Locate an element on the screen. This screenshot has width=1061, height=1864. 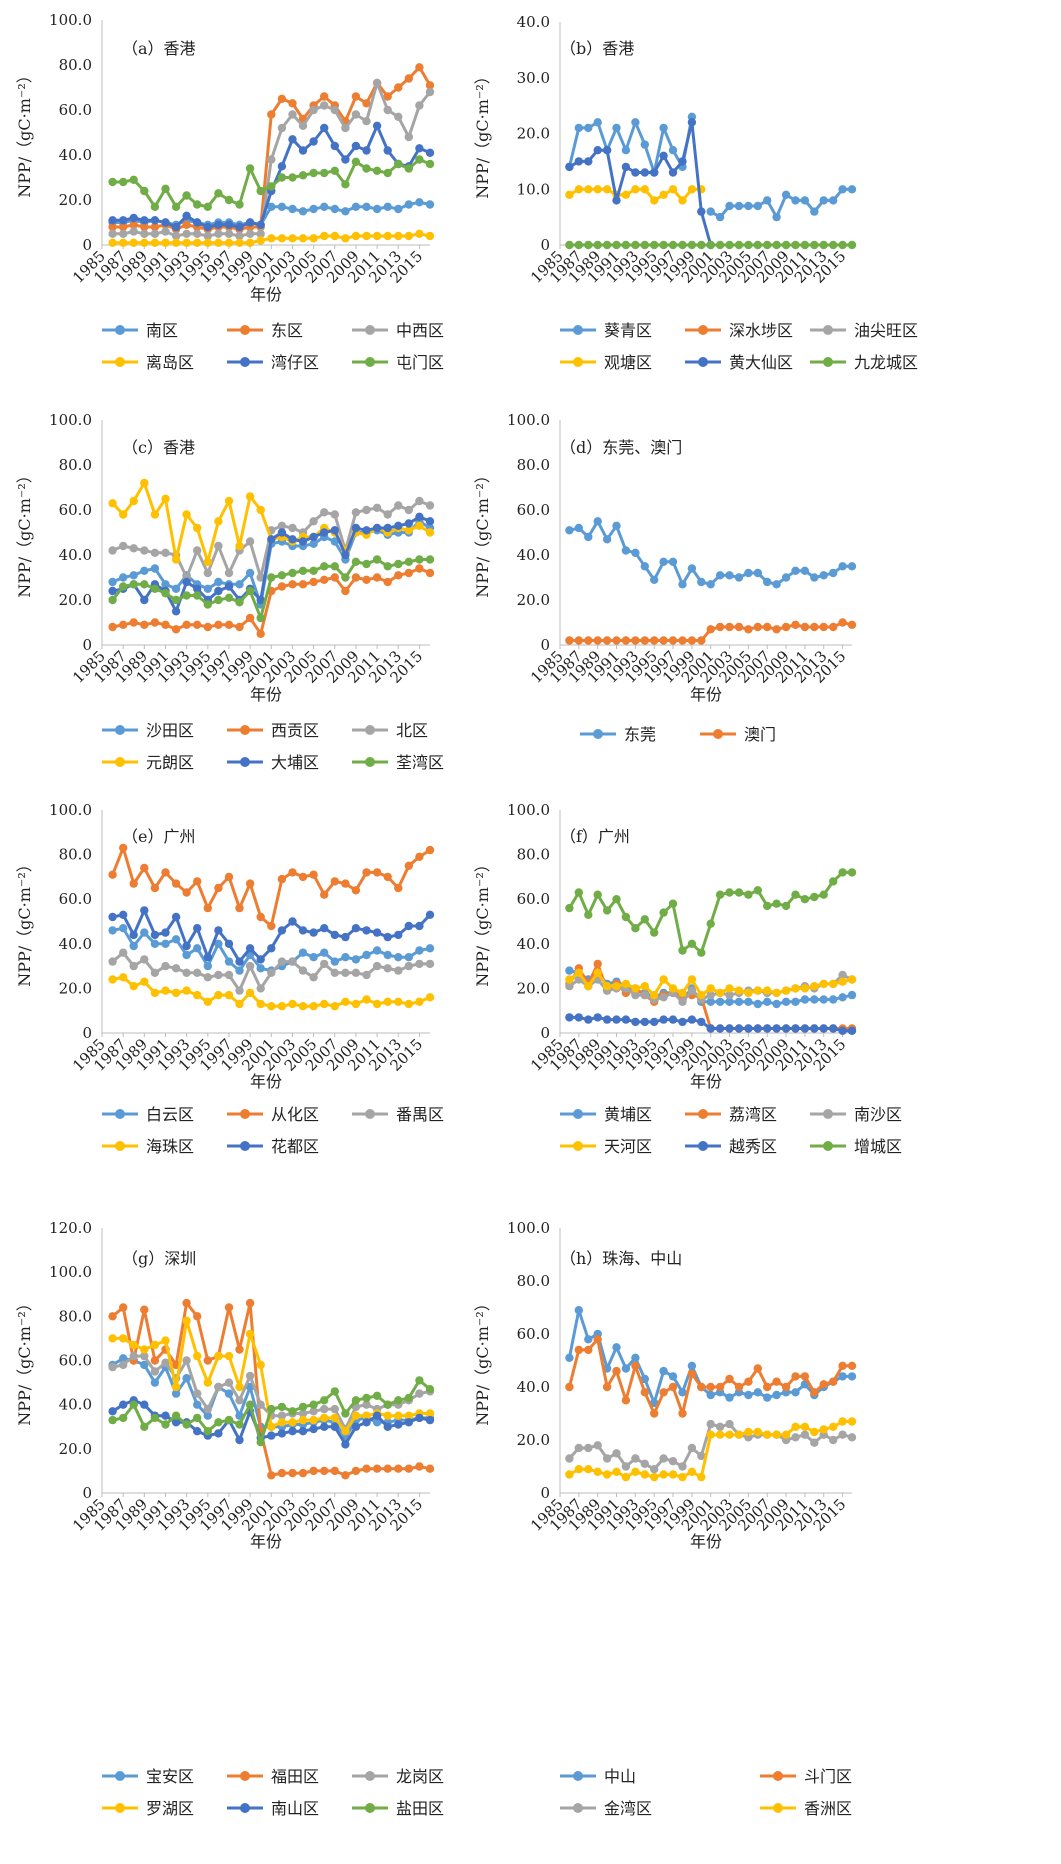
series-澳门 is located at coordinates (711, 631).